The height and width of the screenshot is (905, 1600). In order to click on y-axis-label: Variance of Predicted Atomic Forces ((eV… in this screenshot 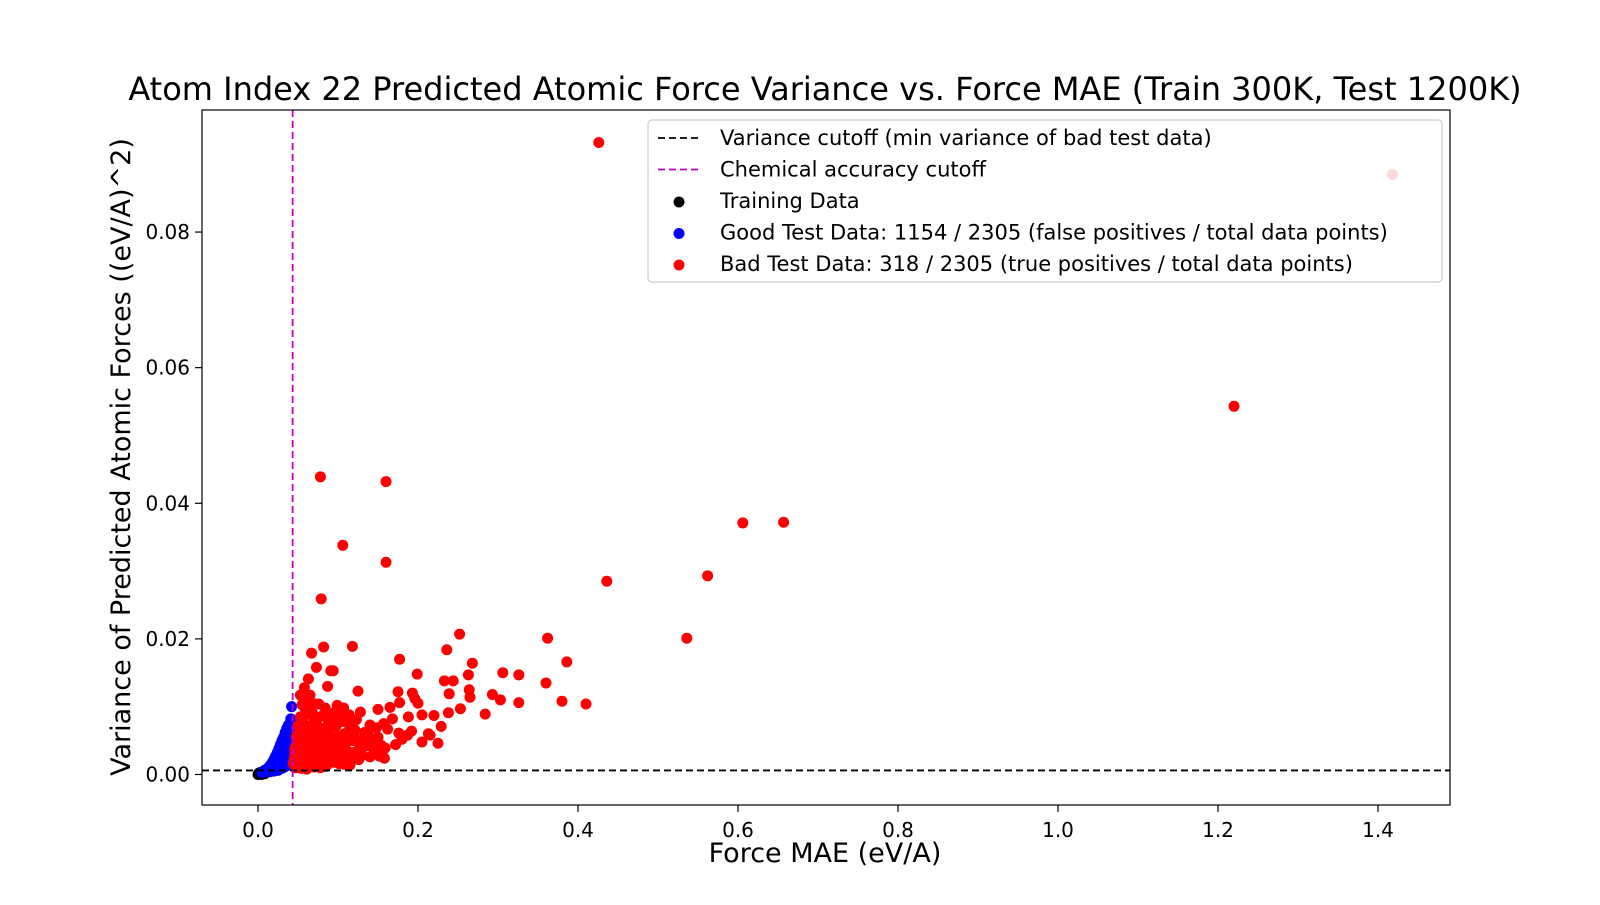, I will do `click(121, 457)`.